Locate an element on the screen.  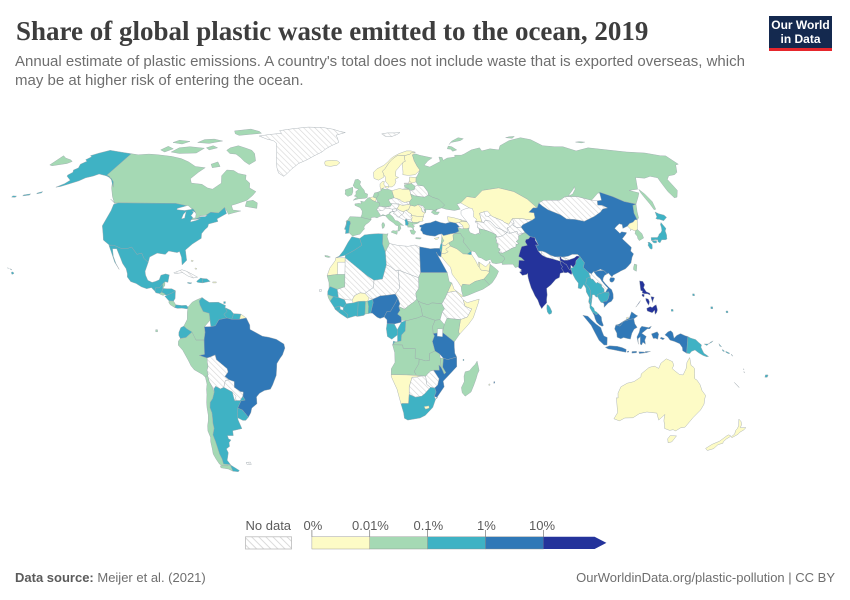
svg-text: 0.1% is located at coordinates (429, 525).